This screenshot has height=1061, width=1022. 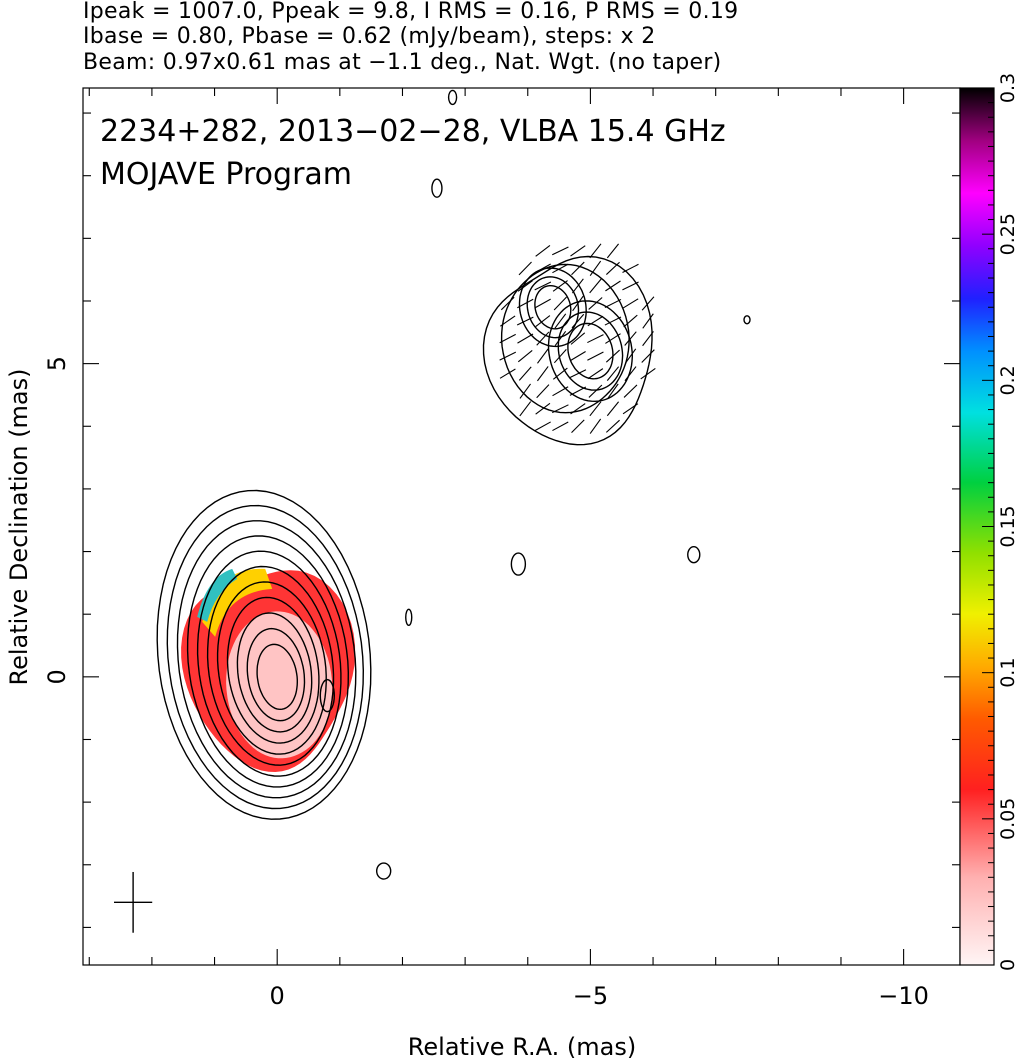 I want to click on fracpol-cyan-edge, so click(x=217, y=595).